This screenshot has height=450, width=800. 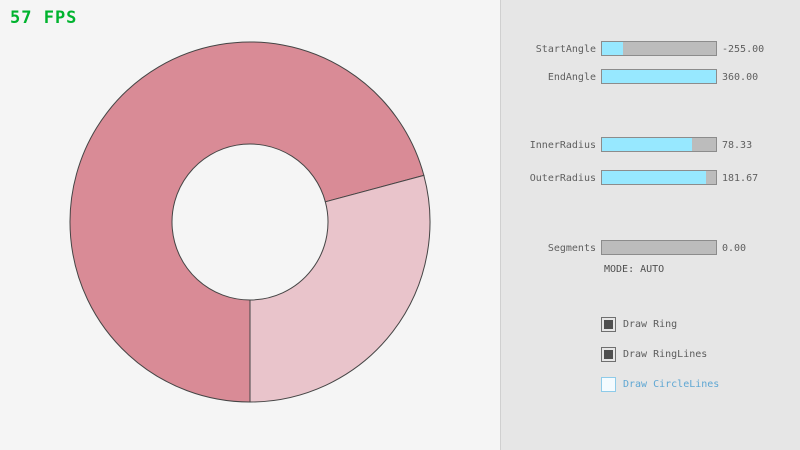 I want to click on slider-row-innerradius: InnerRadius 78.33, so click(x=650, y=144).